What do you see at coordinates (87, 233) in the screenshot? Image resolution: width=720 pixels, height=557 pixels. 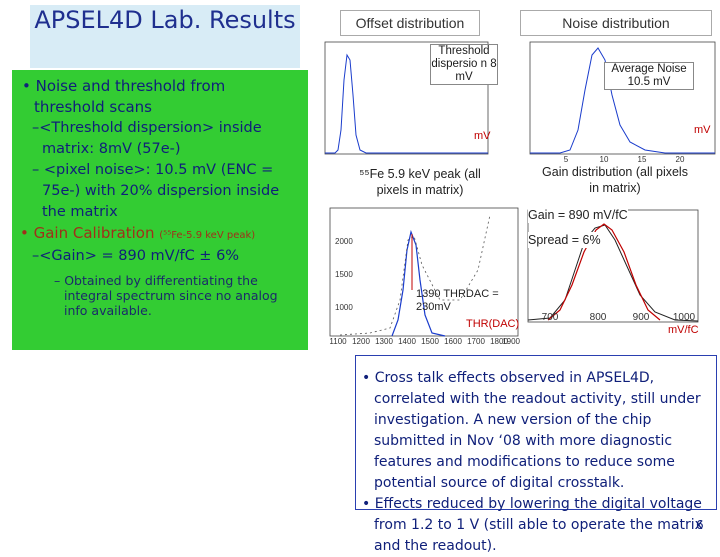 I see `bullet-text: • Gain Calibration` at bounding box center [87, 233].